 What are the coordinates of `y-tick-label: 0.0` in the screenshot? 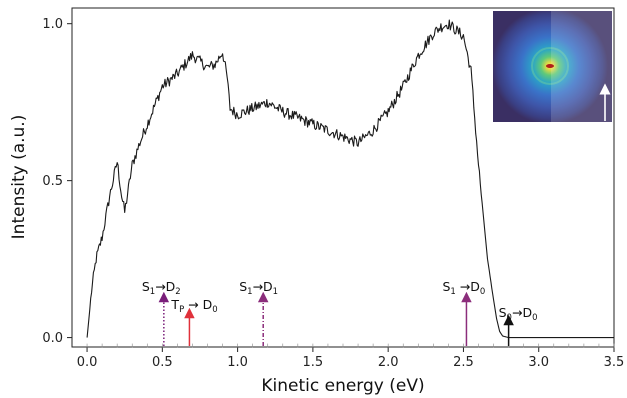 It's located at (52, 338).